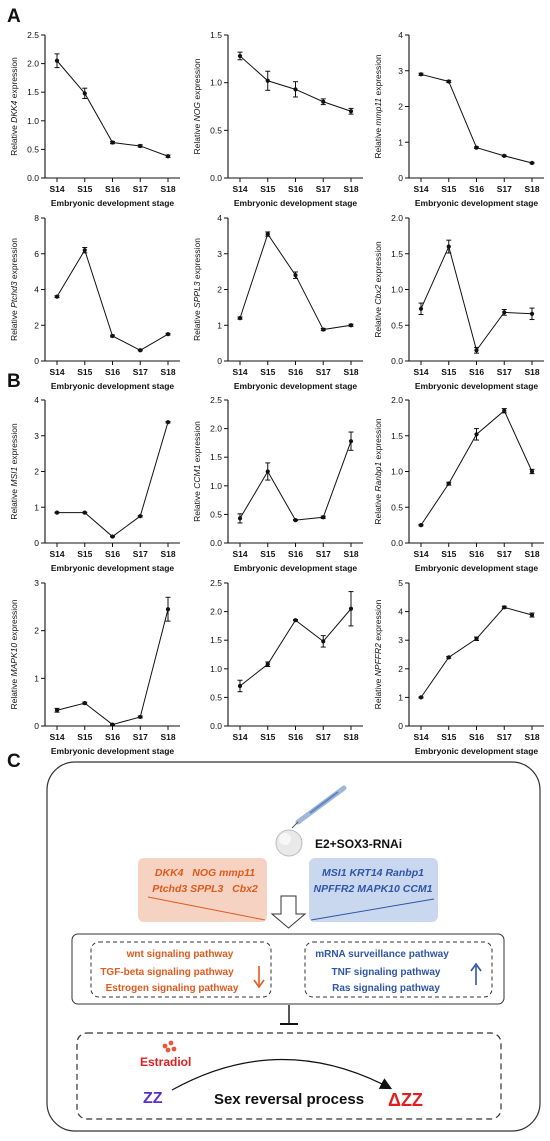 This screenshot has width=550, height=1141. What do you see at coordinates (14, 106) in the screenshot?
I see `y-axis-label: Relative DKK4 expression` at bounding box center [14, 106].